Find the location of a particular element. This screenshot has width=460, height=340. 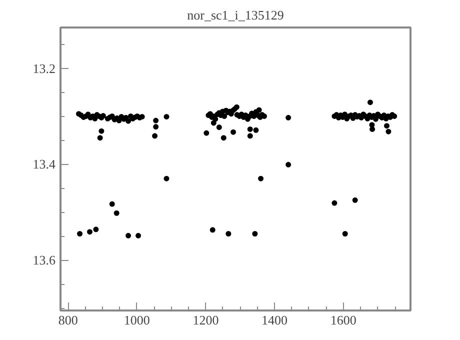

chart-title: nor_sc1_i_135129 is located at coordinates (235, 15).